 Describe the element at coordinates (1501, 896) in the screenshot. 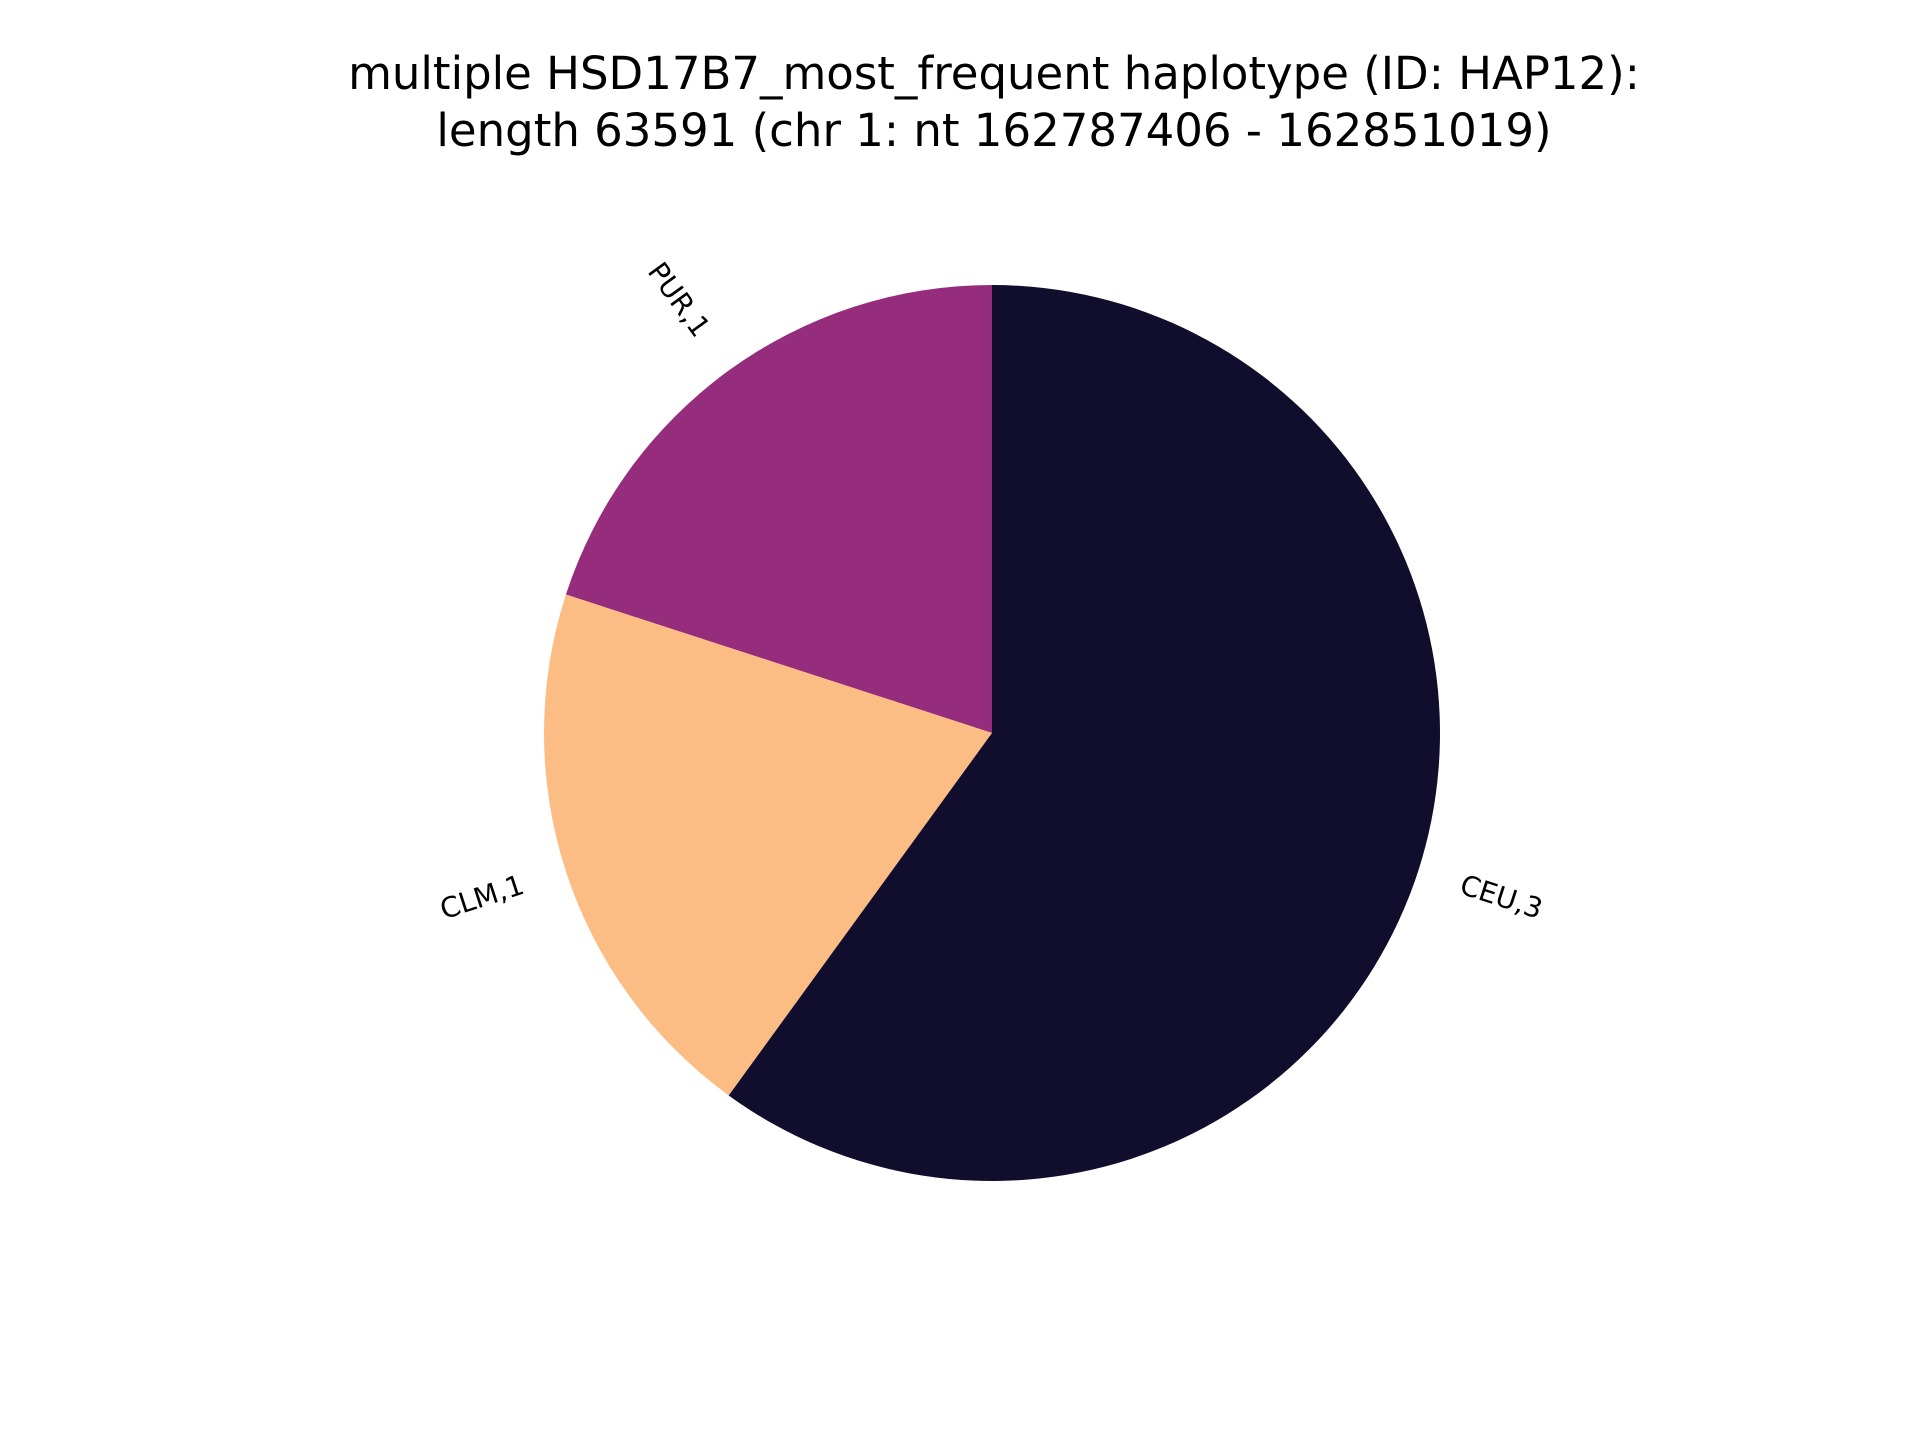

I see `pie-slice-label-ceu: CEU,3` at that location.